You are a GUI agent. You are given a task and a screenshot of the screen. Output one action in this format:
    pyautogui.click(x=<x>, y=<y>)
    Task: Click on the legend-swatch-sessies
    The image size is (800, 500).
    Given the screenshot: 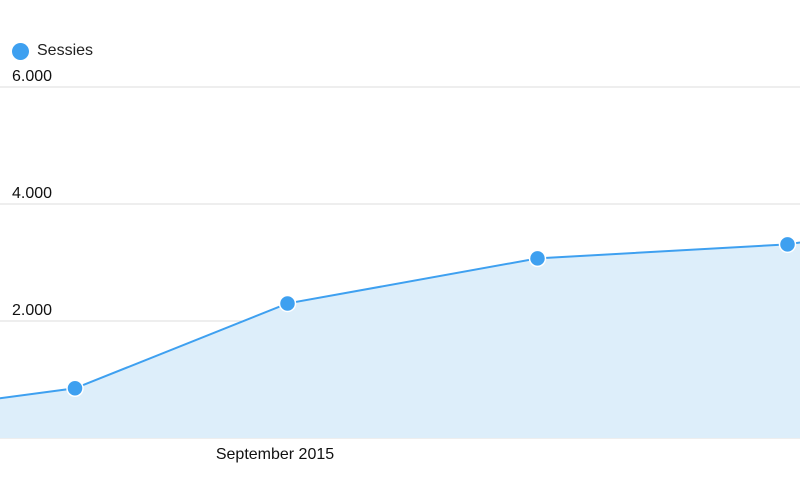 What is the action you would take?
    pyautogui.click(x=20, y=51)
    